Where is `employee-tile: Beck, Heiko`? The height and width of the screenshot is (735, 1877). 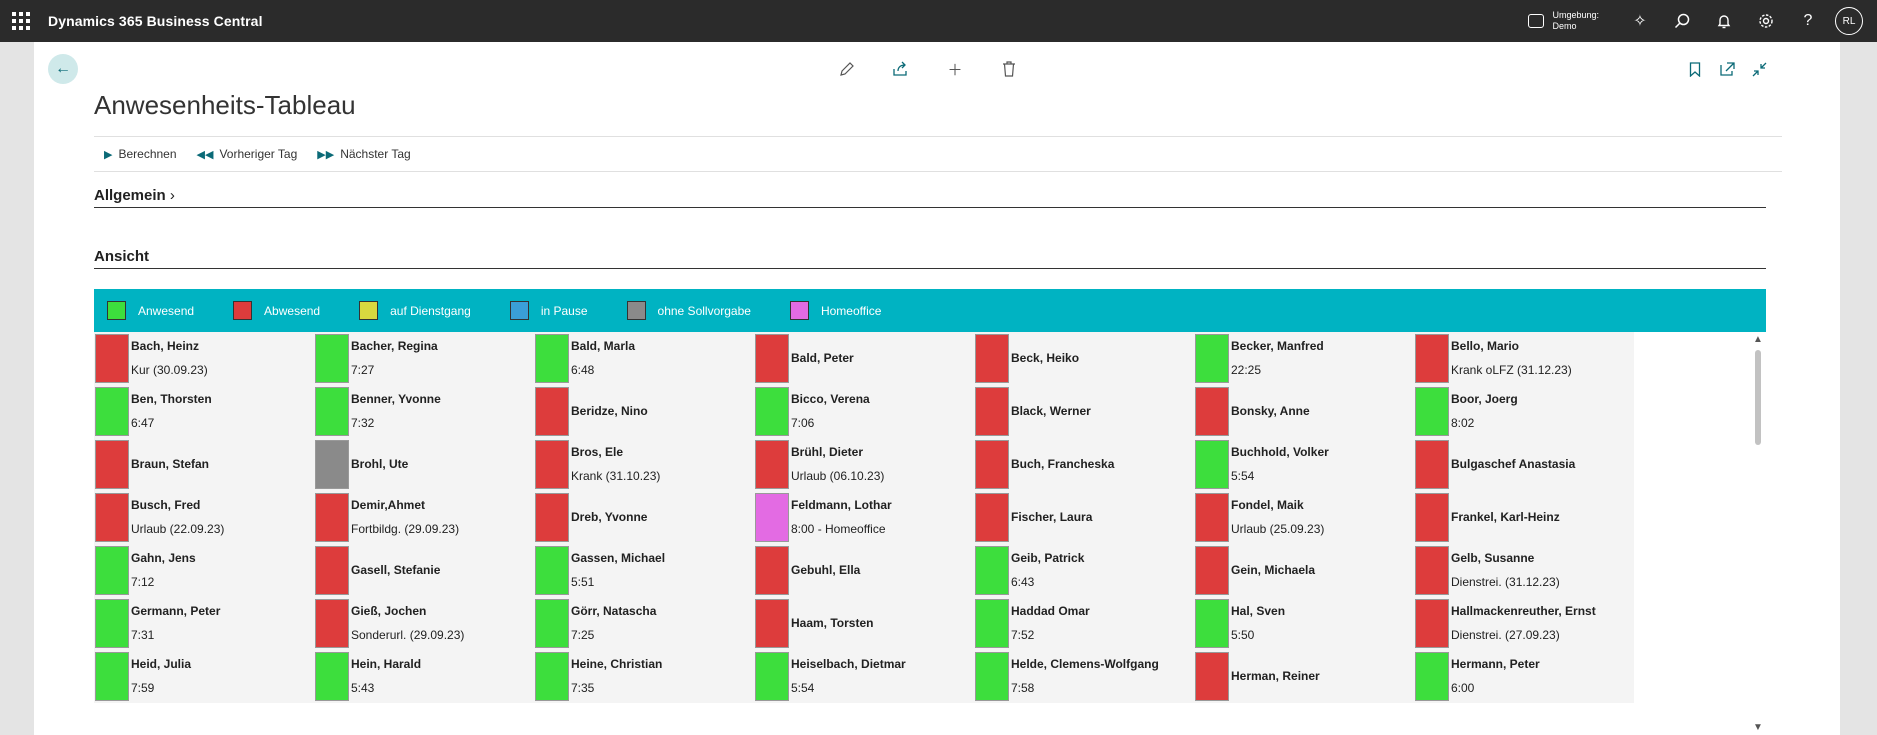
employee-tile: Beck, Heiko is located at coordinates (1084, 358).